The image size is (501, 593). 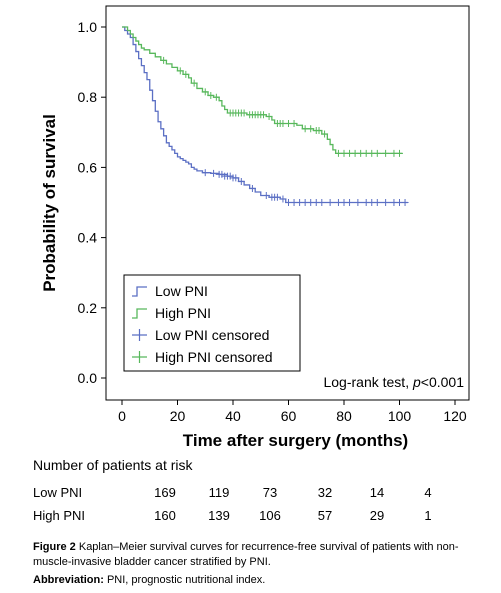 I want to click on x-tick-label: 20, so click(x=178, y=416).